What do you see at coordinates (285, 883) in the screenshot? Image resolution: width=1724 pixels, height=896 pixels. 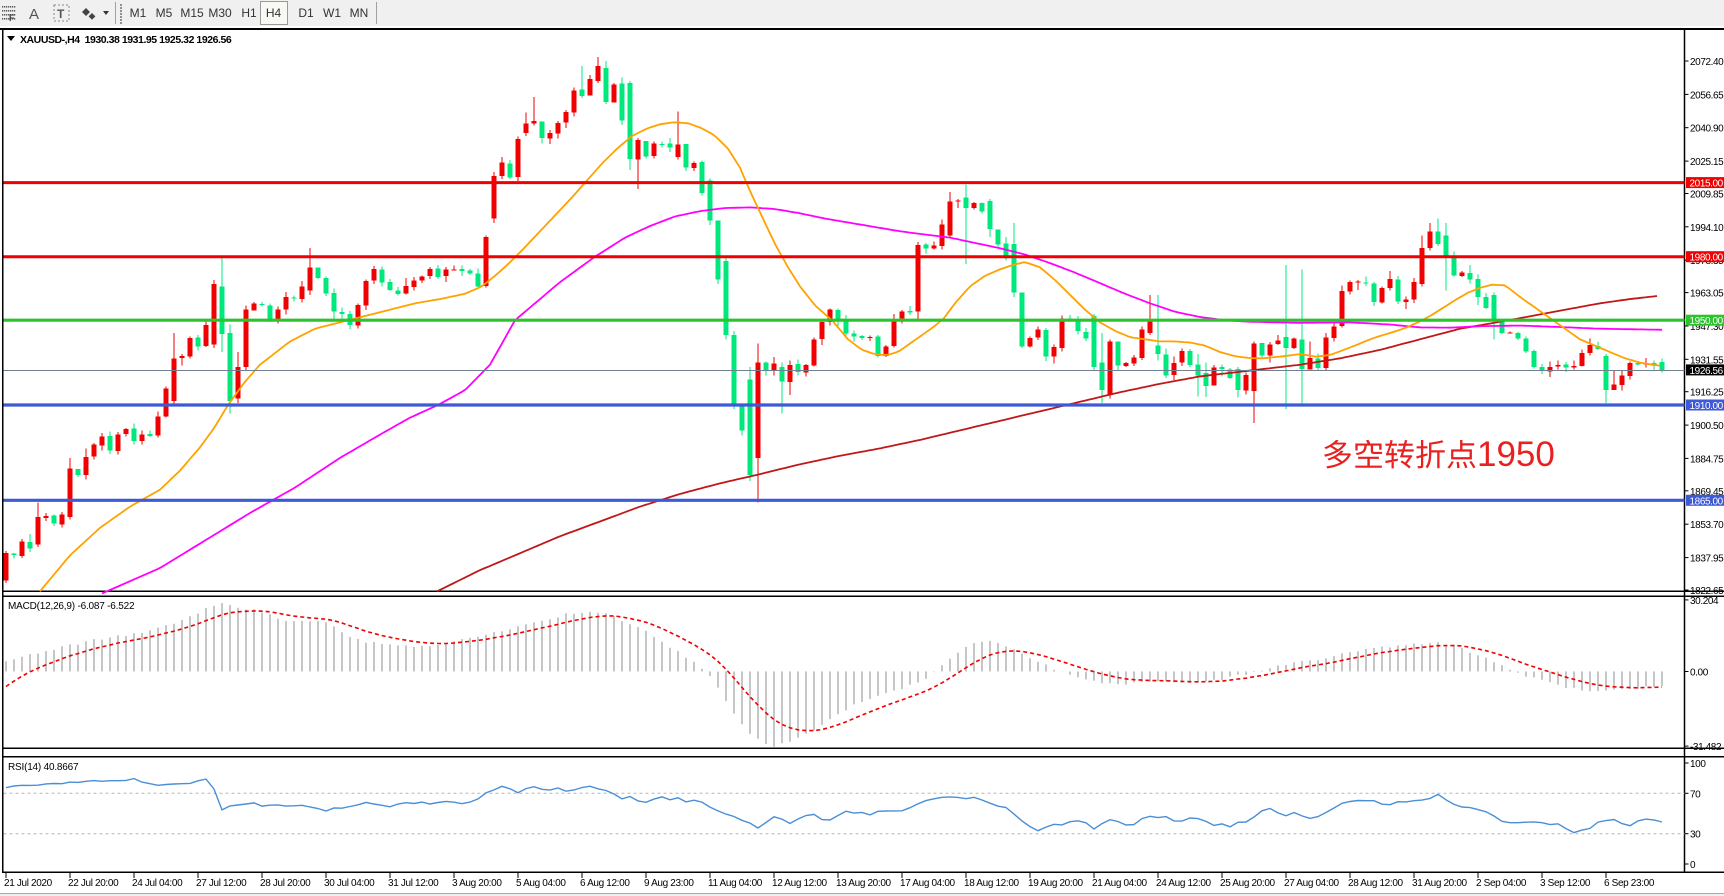 I see `svg-text: 28 Jul 20:00` at bounding box center [285, 883].